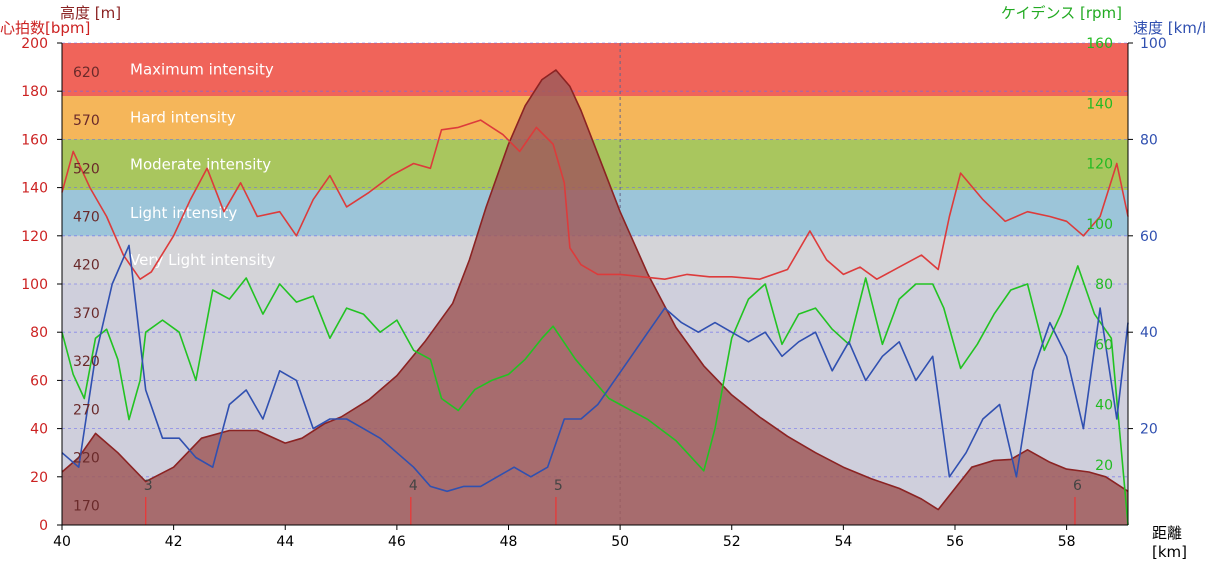 The width and height of the screenshot is (1205, 562). Describe the element at coordinates (34, 189) in the screenshot. I see `hr-tick-label-7: 140` at that location.